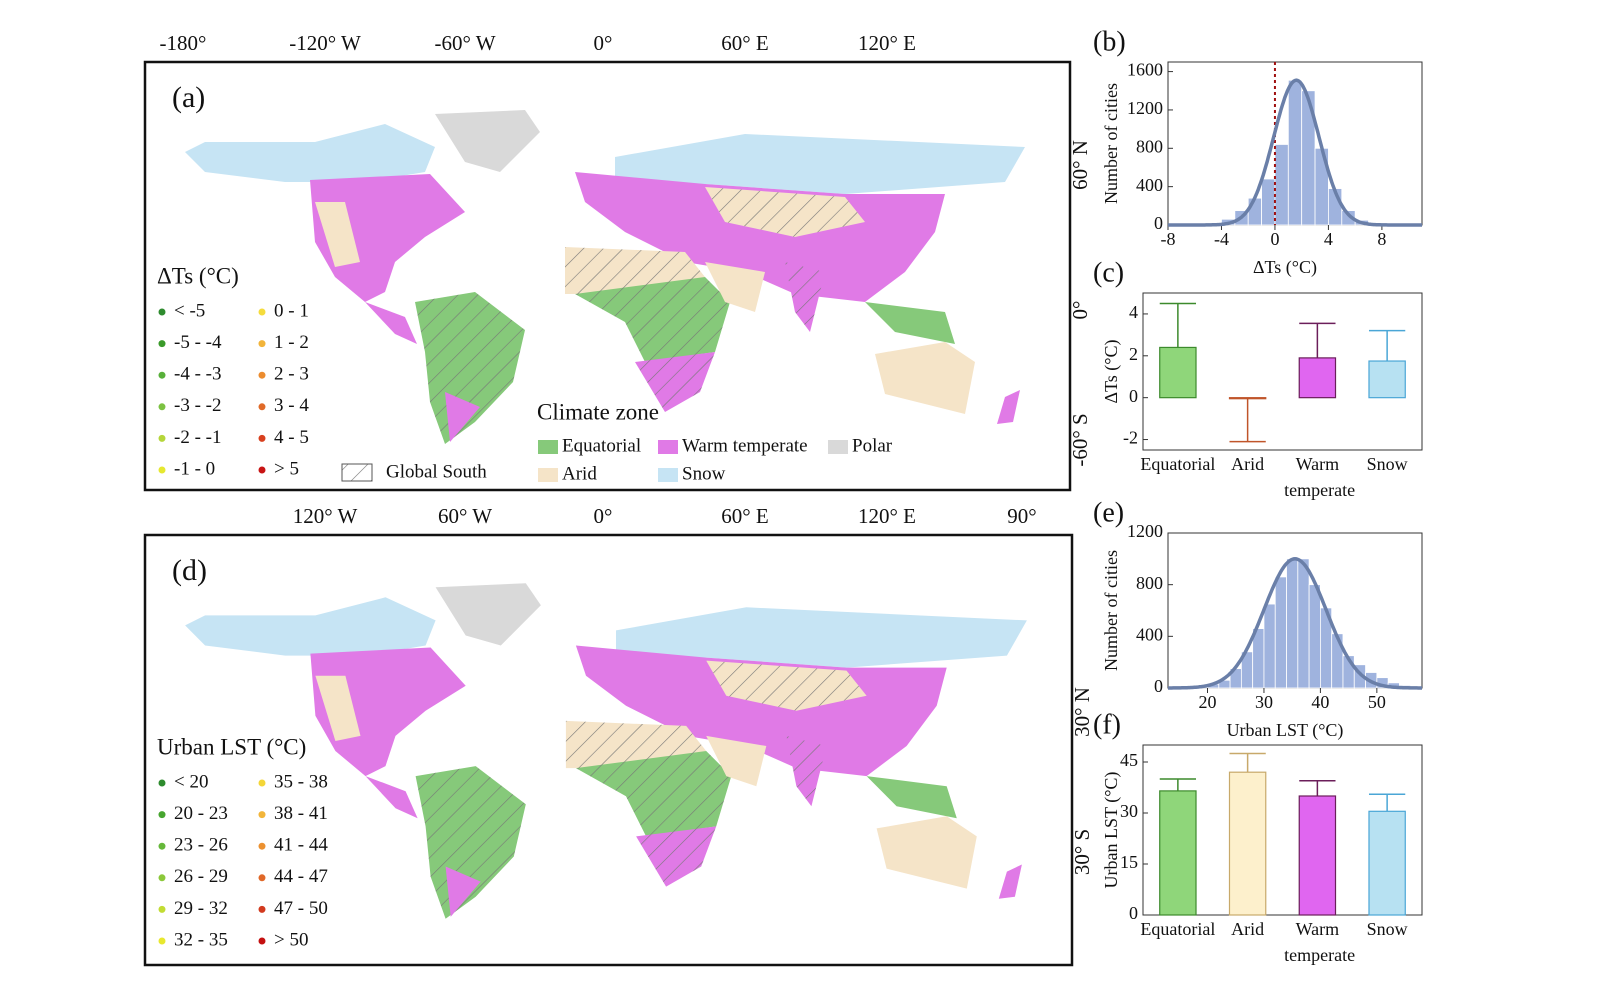 This screenshot has height=1007, width=1600. What do you see at coordinates (744, 516) in the screenshot?
I see `longitude-label: 60° E` at bounding box center [744, 516].